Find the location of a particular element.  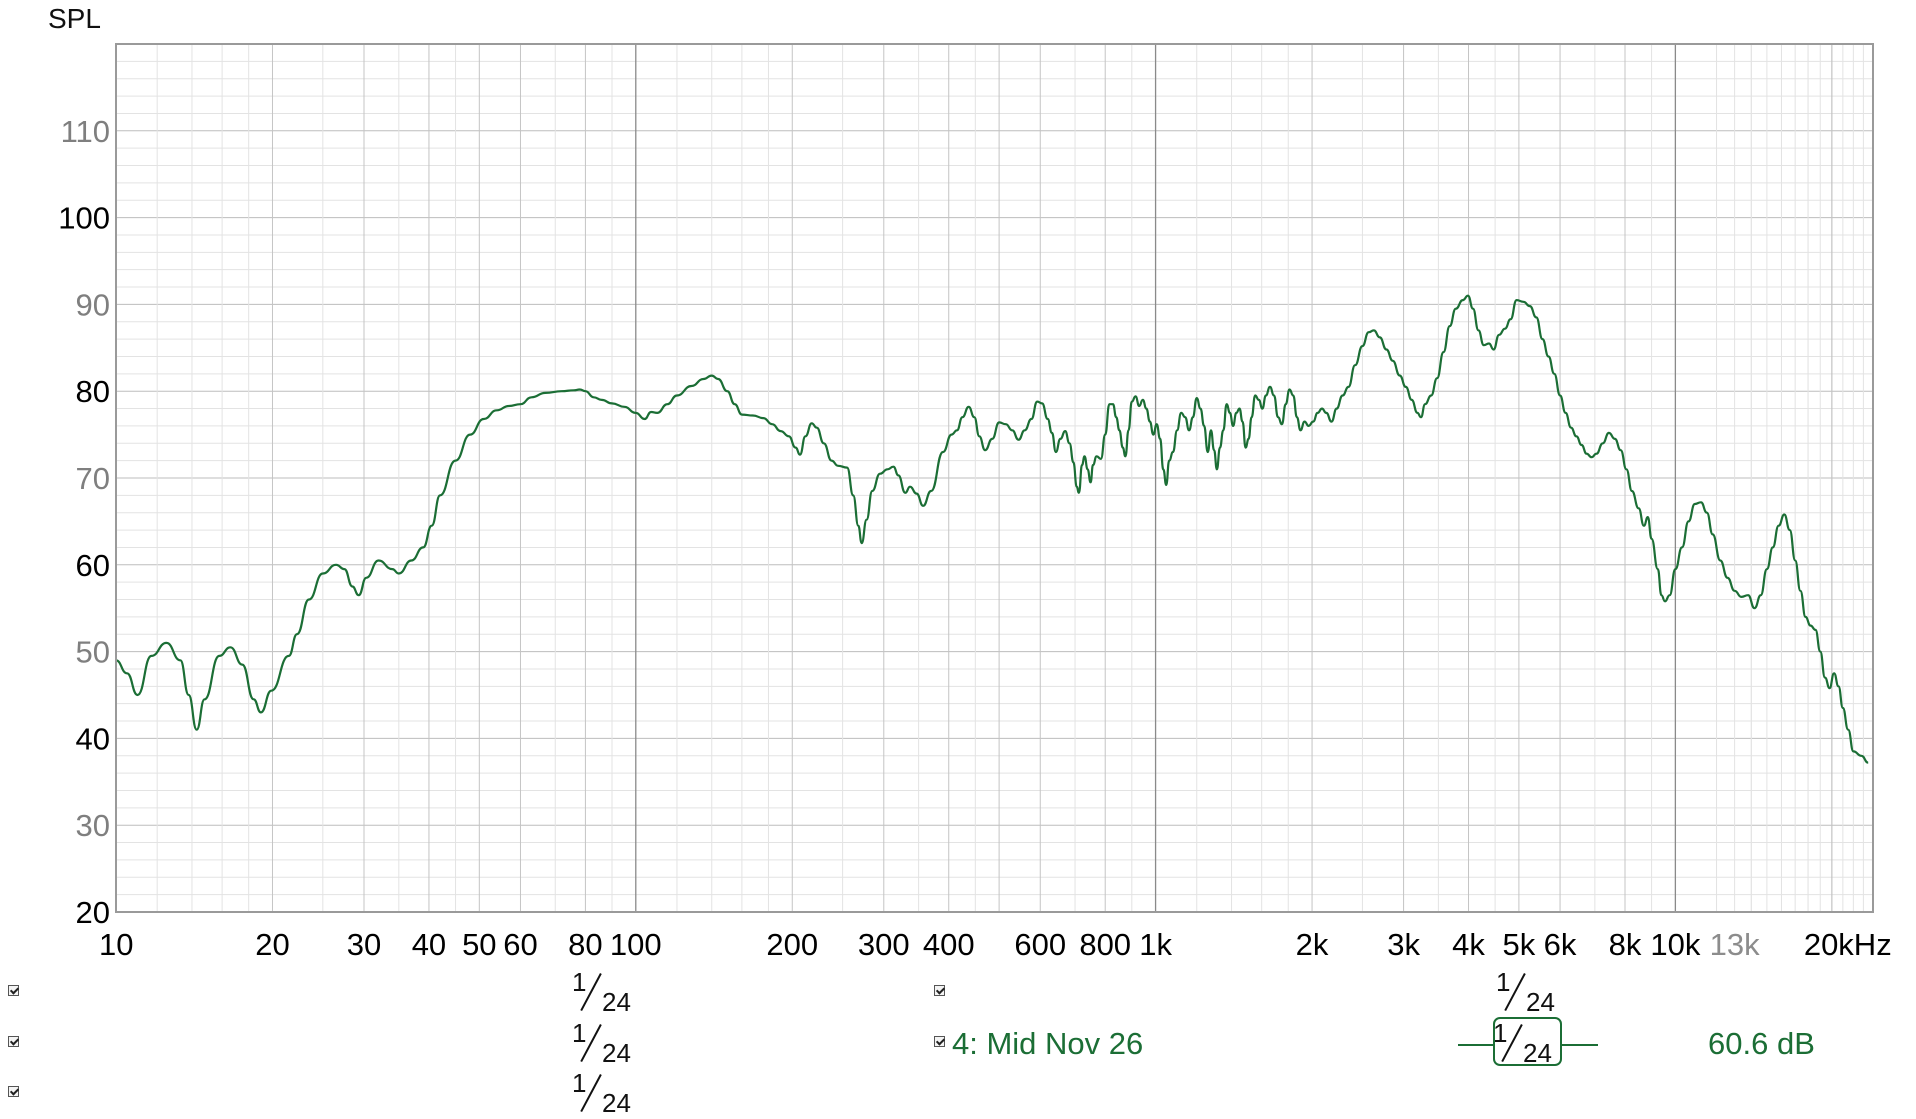

y-tick-label: 20 is located at coordinates (93, 912).